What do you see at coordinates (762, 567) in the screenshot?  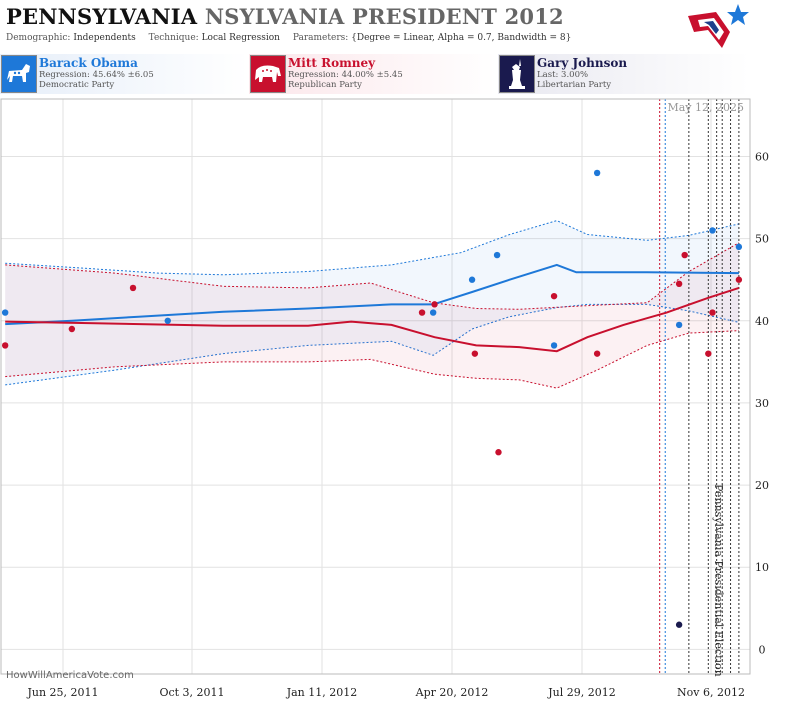 I see `y-tick-label: 10` at bounding box center [762, 567].